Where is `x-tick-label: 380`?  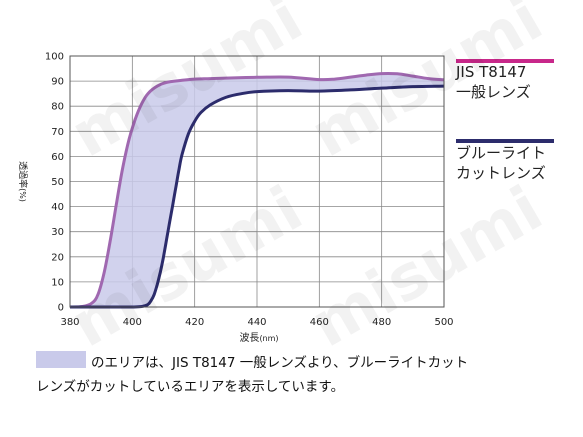
x-tick-label: 380 is located at coordinates (69, 322).